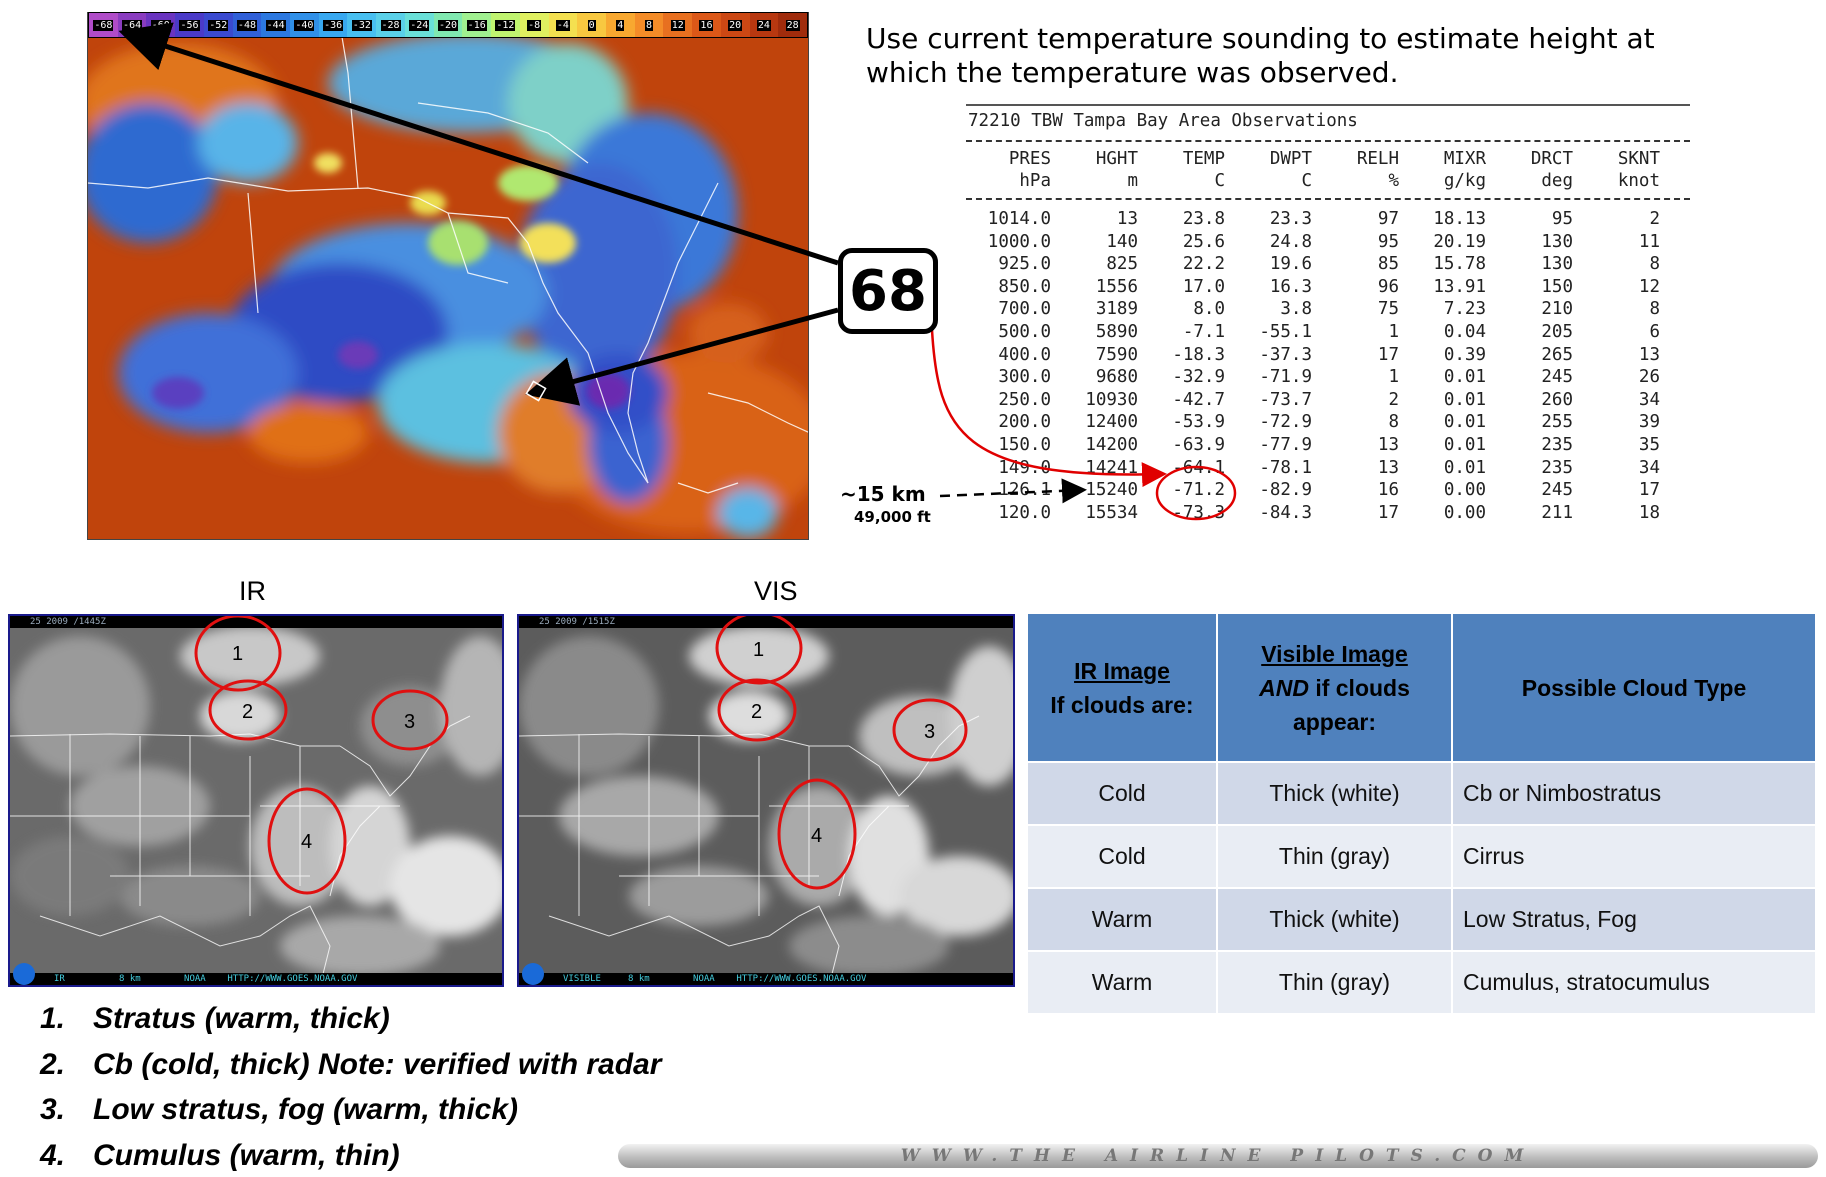 The image size is (1826, 1177). I want to click on colorbar-tick: -68, so click(103, 25).